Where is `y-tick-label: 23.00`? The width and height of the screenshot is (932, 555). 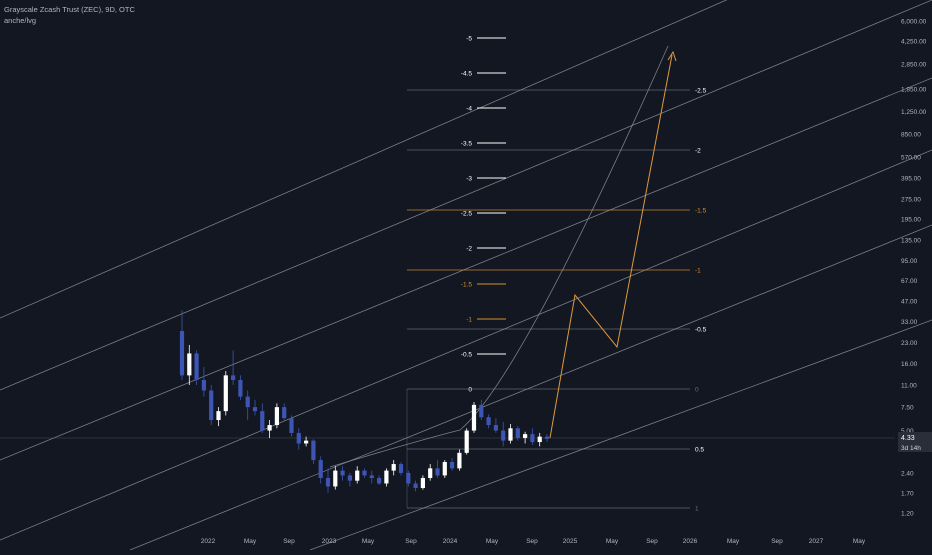 y-tick-label: 23.00 is located at coordinates (909, 343).